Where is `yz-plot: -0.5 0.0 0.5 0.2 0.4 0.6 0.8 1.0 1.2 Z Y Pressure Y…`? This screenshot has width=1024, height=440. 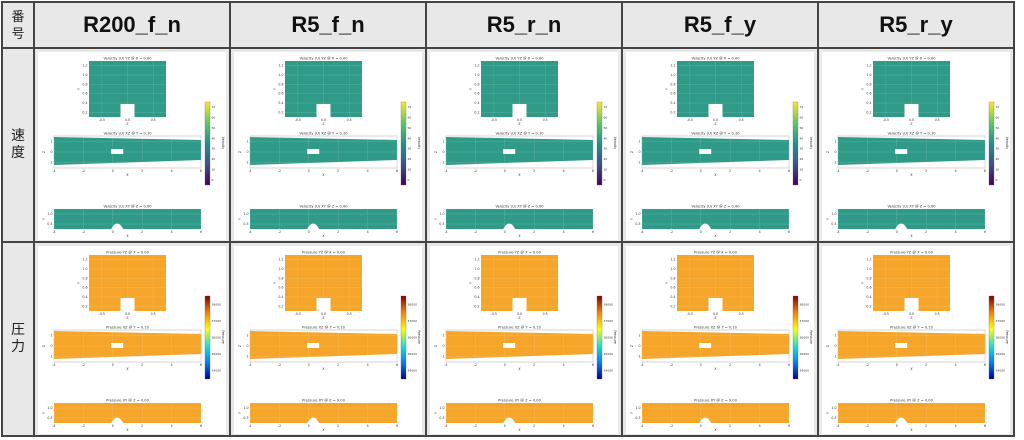 yz-plot: -0.5 0.0 0.5 0.2 0.4 0.6 0.8 1.0 1.2 Z Y Pressure Y… is located at coordinates (709, 285).